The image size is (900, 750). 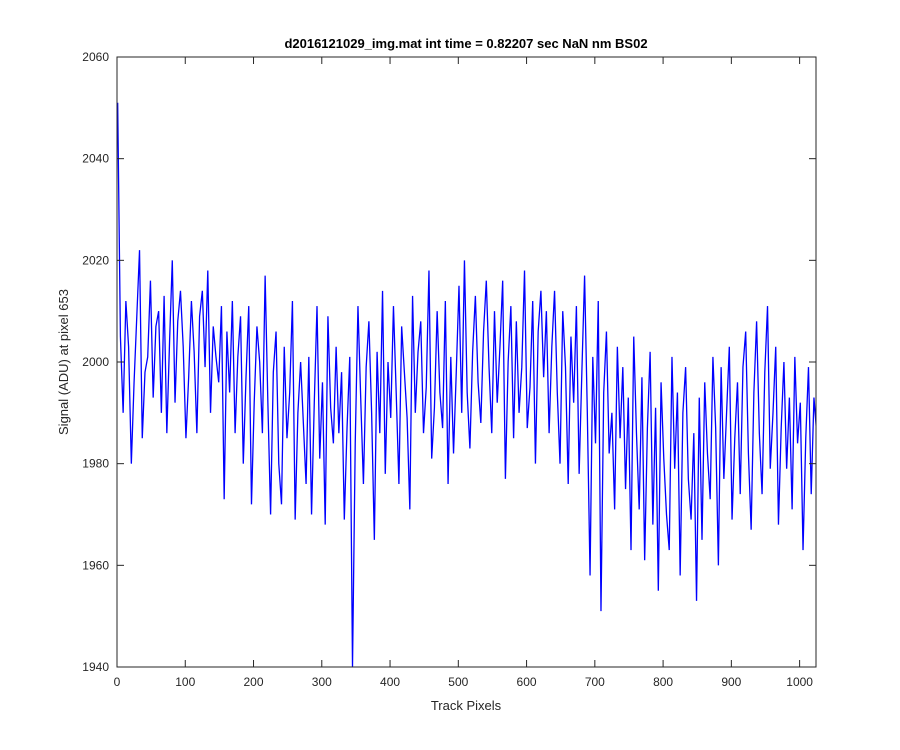 I want to click on x-tick-label: 1000, so click(x=799, y=682).